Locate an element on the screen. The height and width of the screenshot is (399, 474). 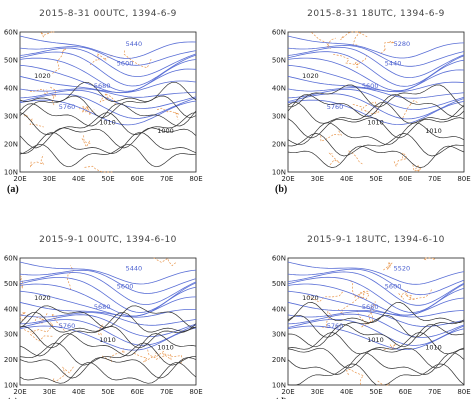
panel-label: (d) is located at coordinates (281, 398).